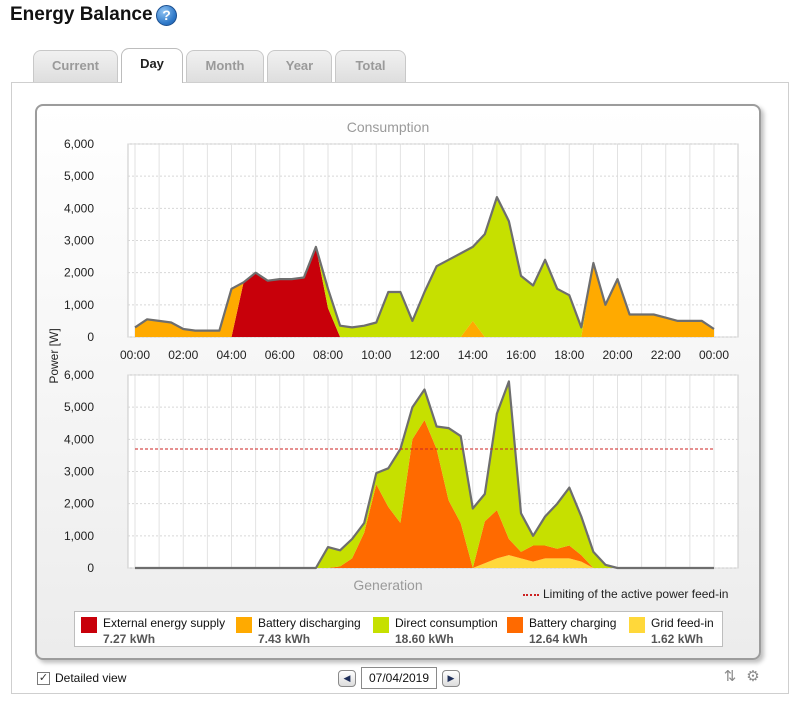  I want to click on area-direct-consumption, so click(424, 267).